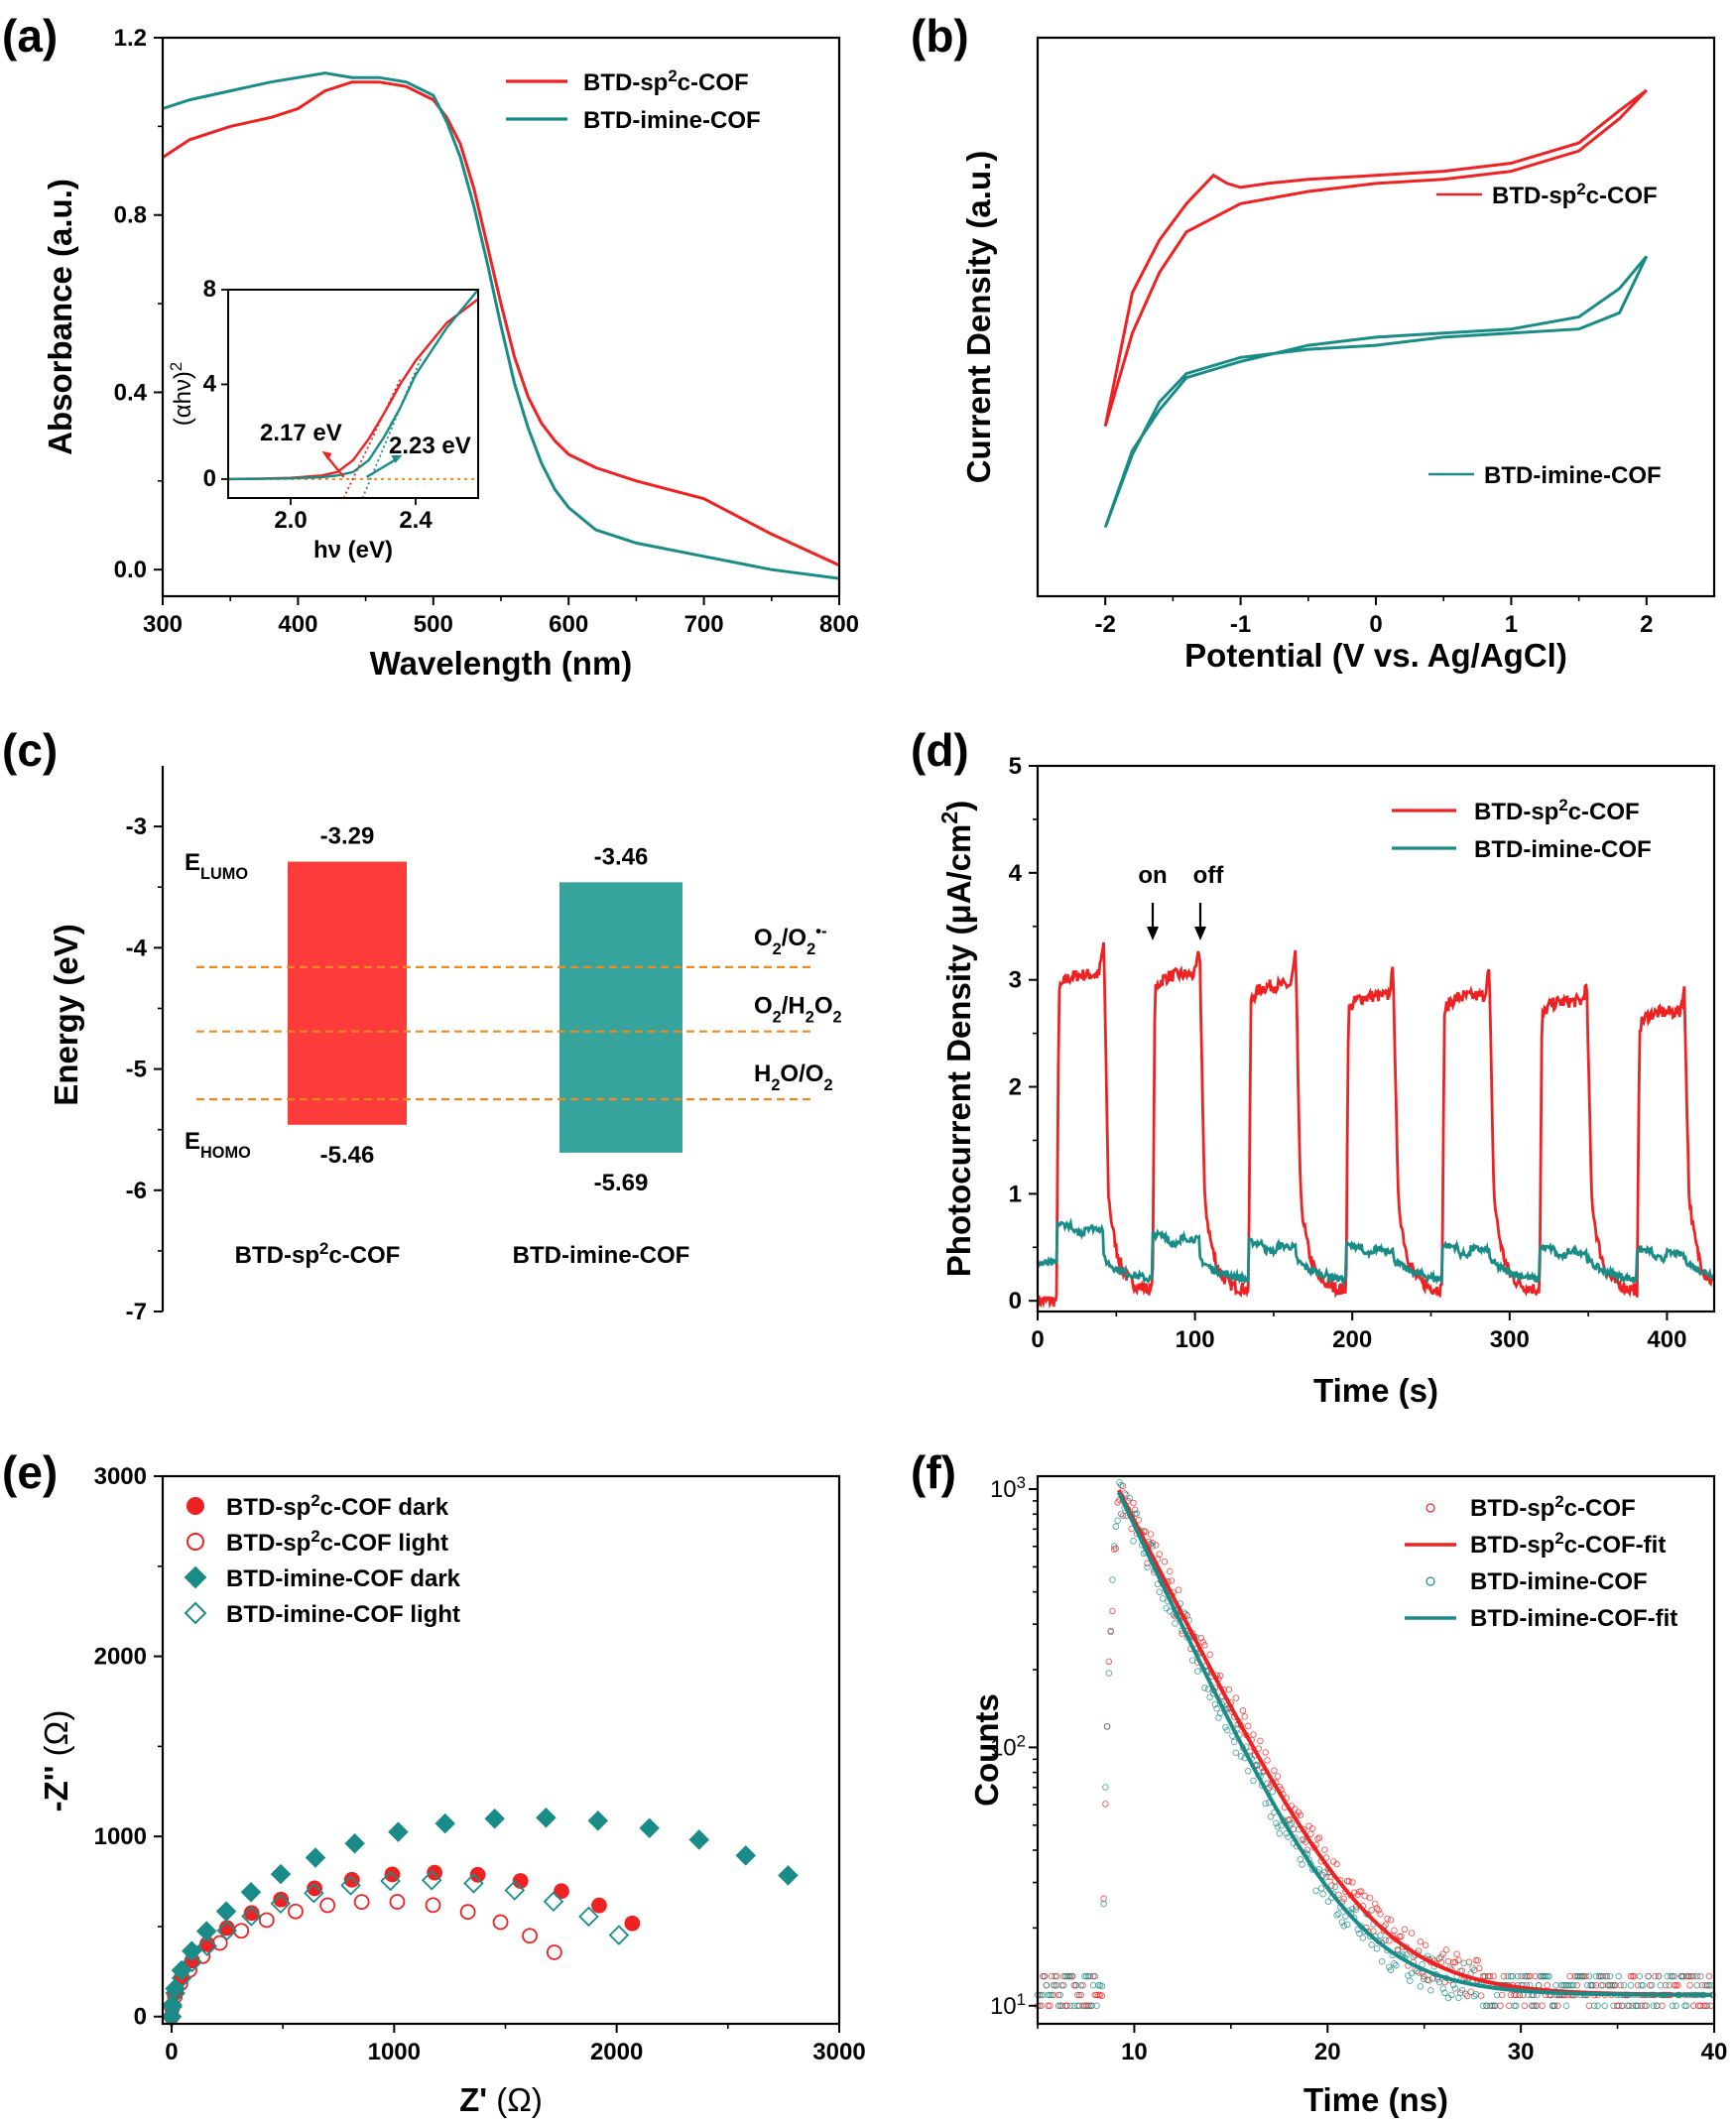 The image size is (1736, 2124). I want to click on x-tick-label: 400, so click(297, 624).